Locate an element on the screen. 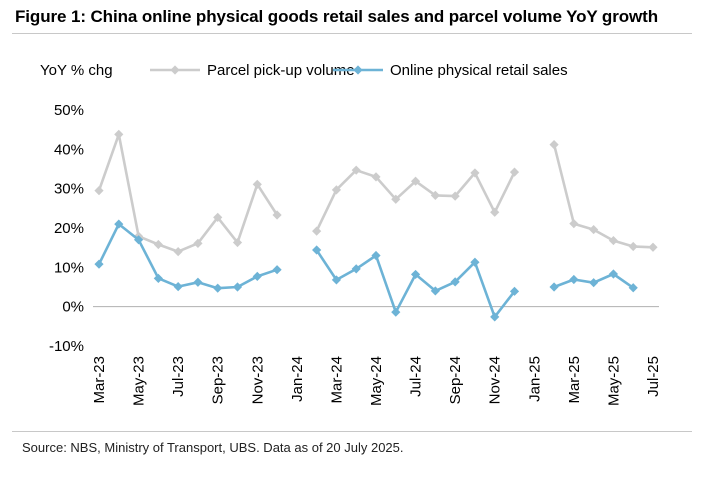 Image resolution: width=707 pixels, height=477 pixels. x-tick-label: Jul-23 is located at coordinates (178, 376).